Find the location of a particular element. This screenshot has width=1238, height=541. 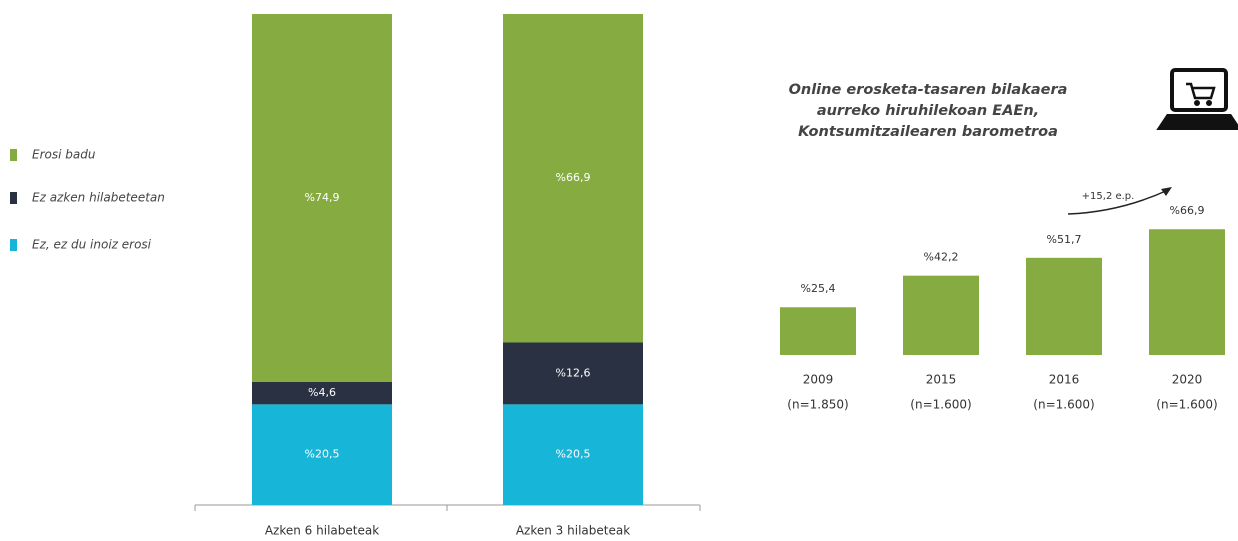

x-tick-label: 2015 is located at coordinates (941, 380).